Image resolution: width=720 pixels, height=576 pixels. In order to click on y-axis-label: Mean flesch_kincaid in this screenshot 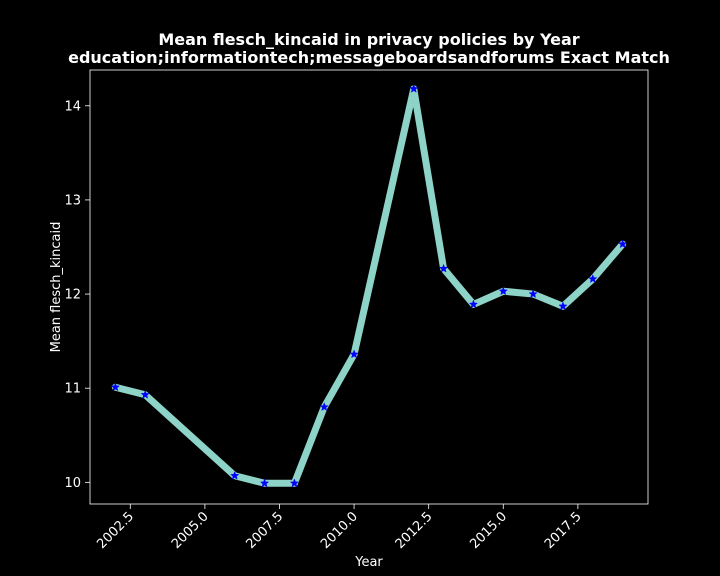, I will do `click(56, 287)`.